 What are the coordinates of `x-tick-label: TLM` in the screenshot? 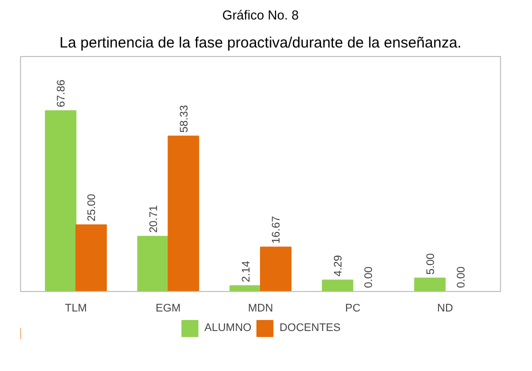 It's located at (75, 308).